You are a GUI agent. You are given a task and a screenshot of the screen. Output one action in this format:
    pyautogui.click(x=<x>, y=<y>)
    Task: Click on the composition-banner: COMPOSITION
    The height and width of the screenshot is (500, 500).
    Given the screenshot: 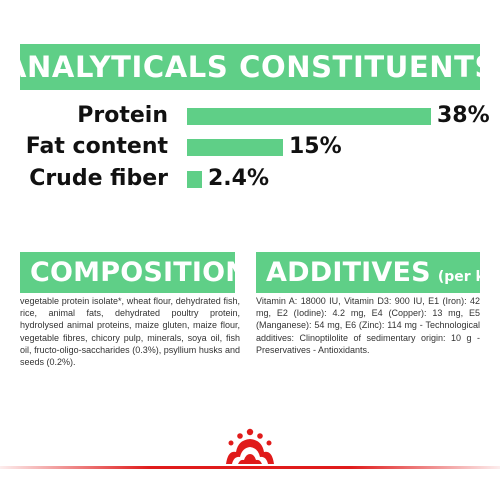 What is the action you would take?
    pyautogui.click(x=134, y=272)
    